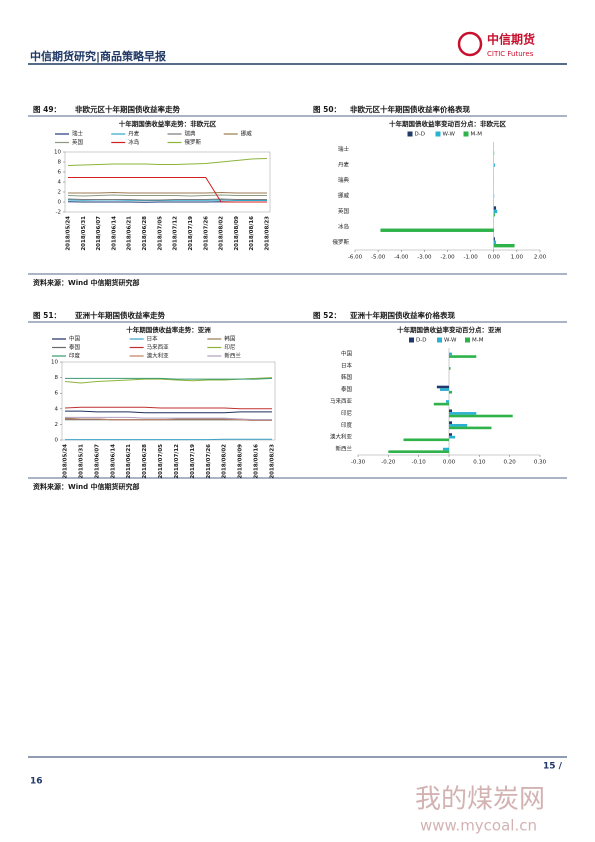 Image resolution: width=595 pixels, height=842 pixels. What do you see at coordinates (257, 461) in the screenshot?
I see `x-tick-label: 2018/08/16` at bounding box center [257, 461].